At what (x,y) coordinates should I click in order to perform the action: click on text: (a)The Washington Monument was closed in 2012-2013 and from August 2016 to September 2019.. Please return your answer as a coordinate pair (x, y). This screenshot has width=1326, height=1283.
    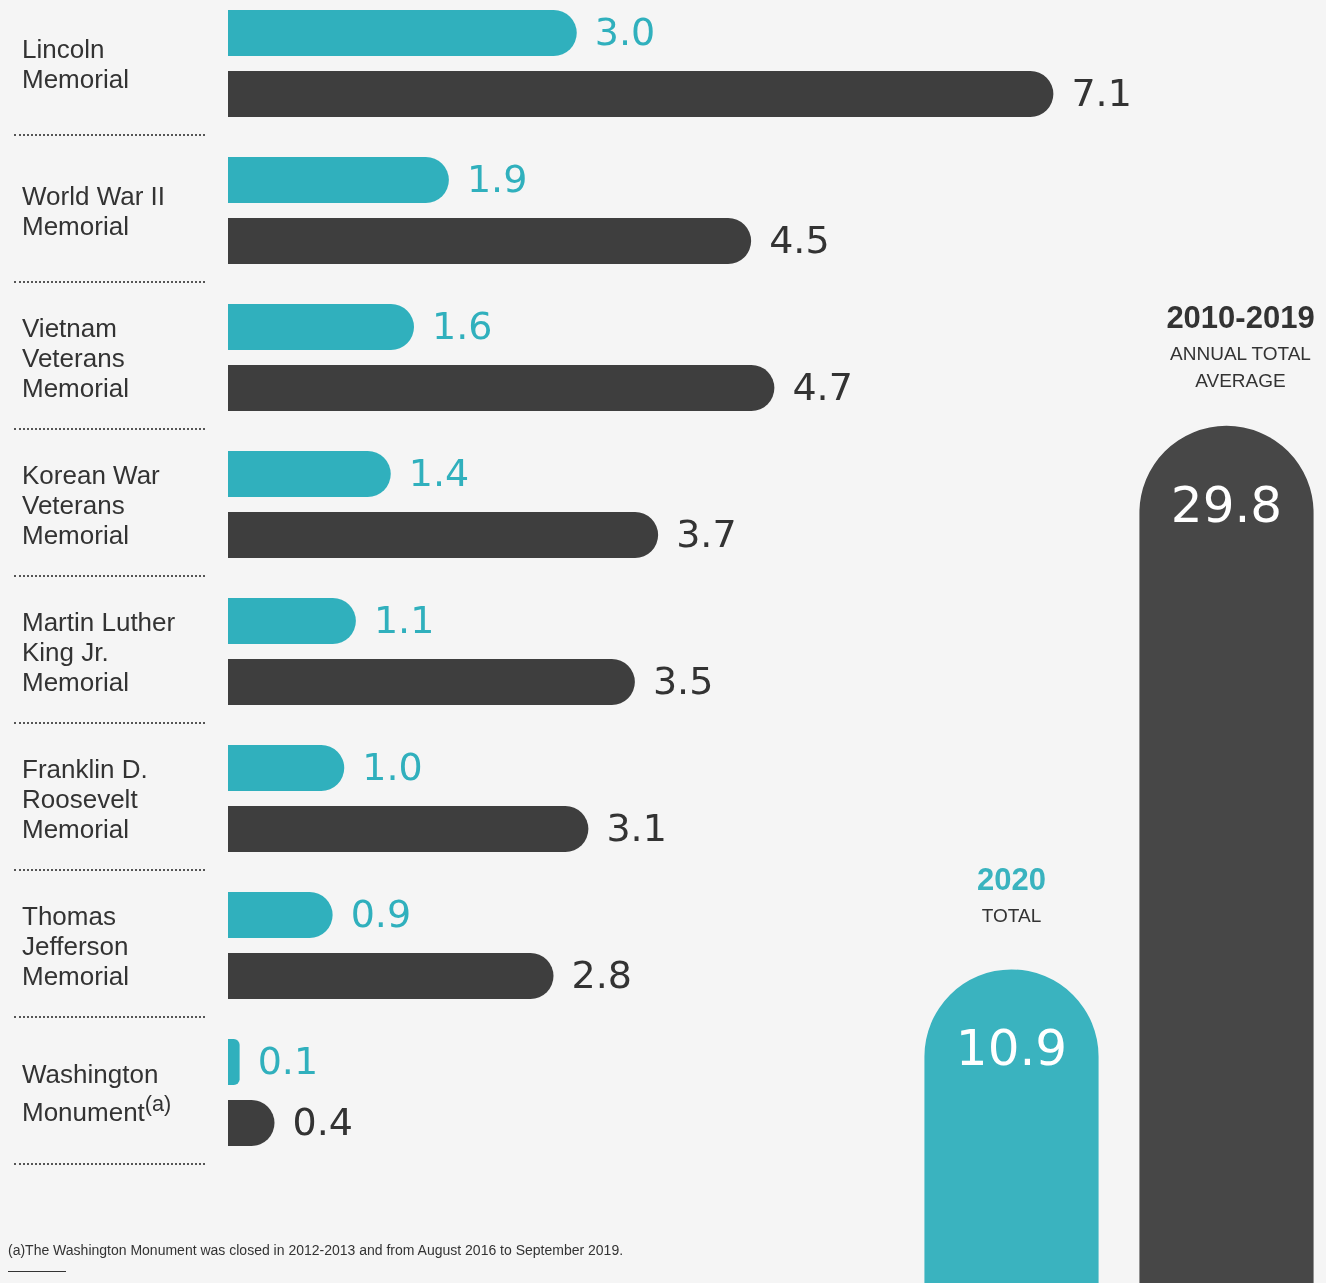
    Looking at the image, I should click on (316, 1250).